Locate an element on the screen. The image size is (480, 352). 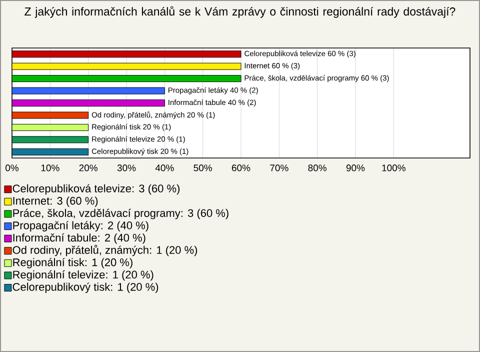
legend-label: Regionální televize: 1 (20 %) is located at coordinates (83, 275).